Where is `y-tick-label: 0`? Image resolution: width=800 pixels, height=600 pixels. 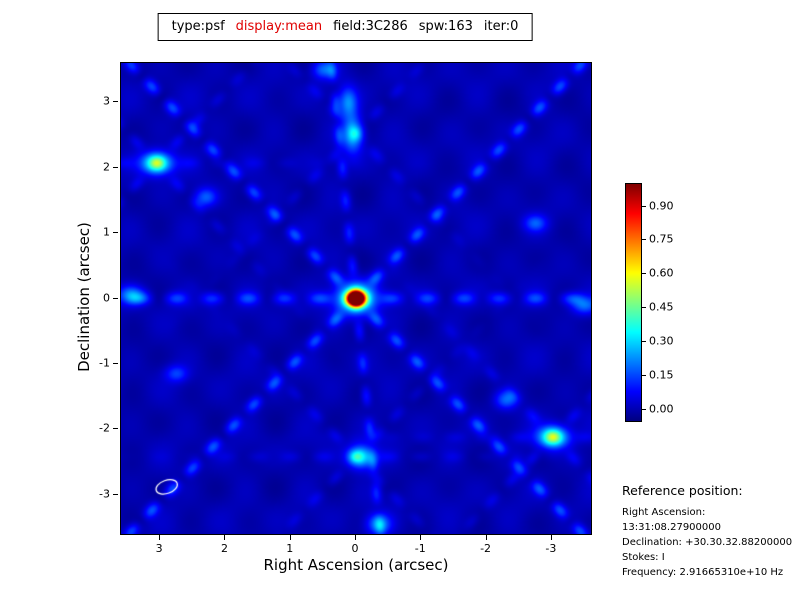
y-tick-label: 0 is located at coordinates (106, 297).